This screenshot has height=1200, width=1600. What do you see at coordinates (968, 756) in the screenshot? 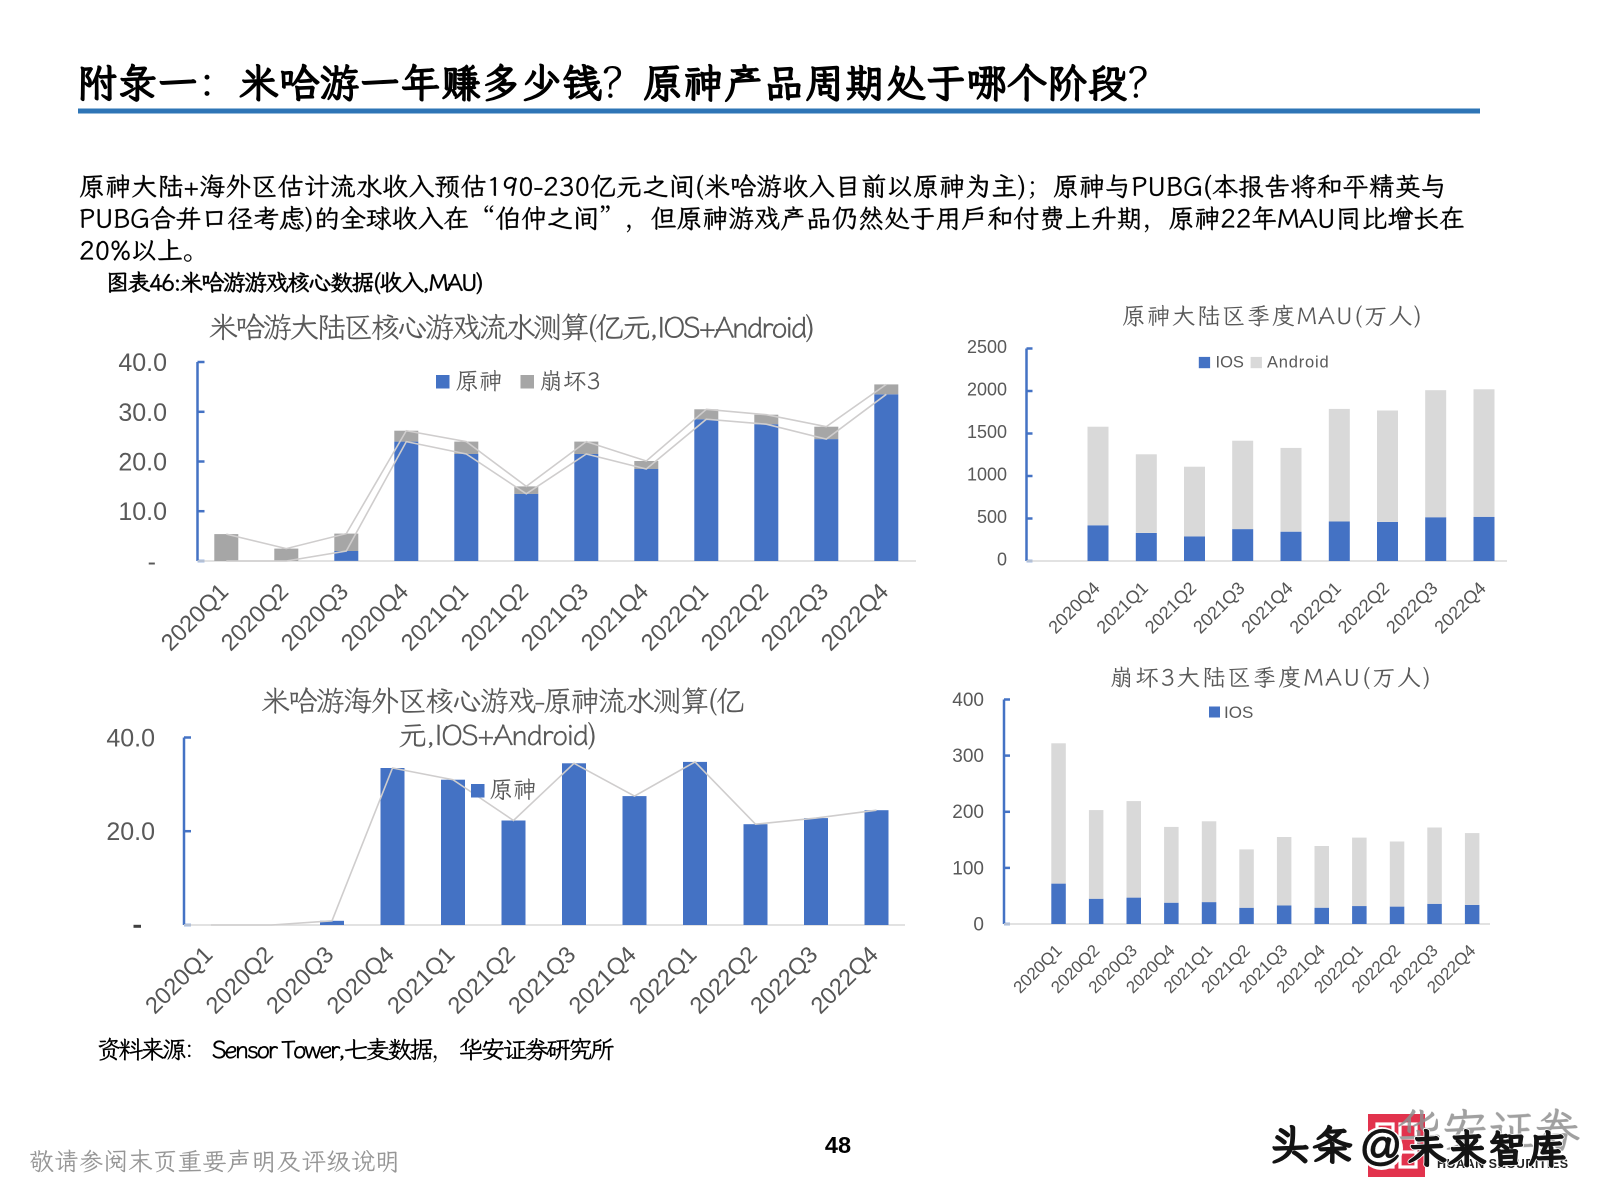
I see `svg-text: 300` at bounding box center [968, 756].